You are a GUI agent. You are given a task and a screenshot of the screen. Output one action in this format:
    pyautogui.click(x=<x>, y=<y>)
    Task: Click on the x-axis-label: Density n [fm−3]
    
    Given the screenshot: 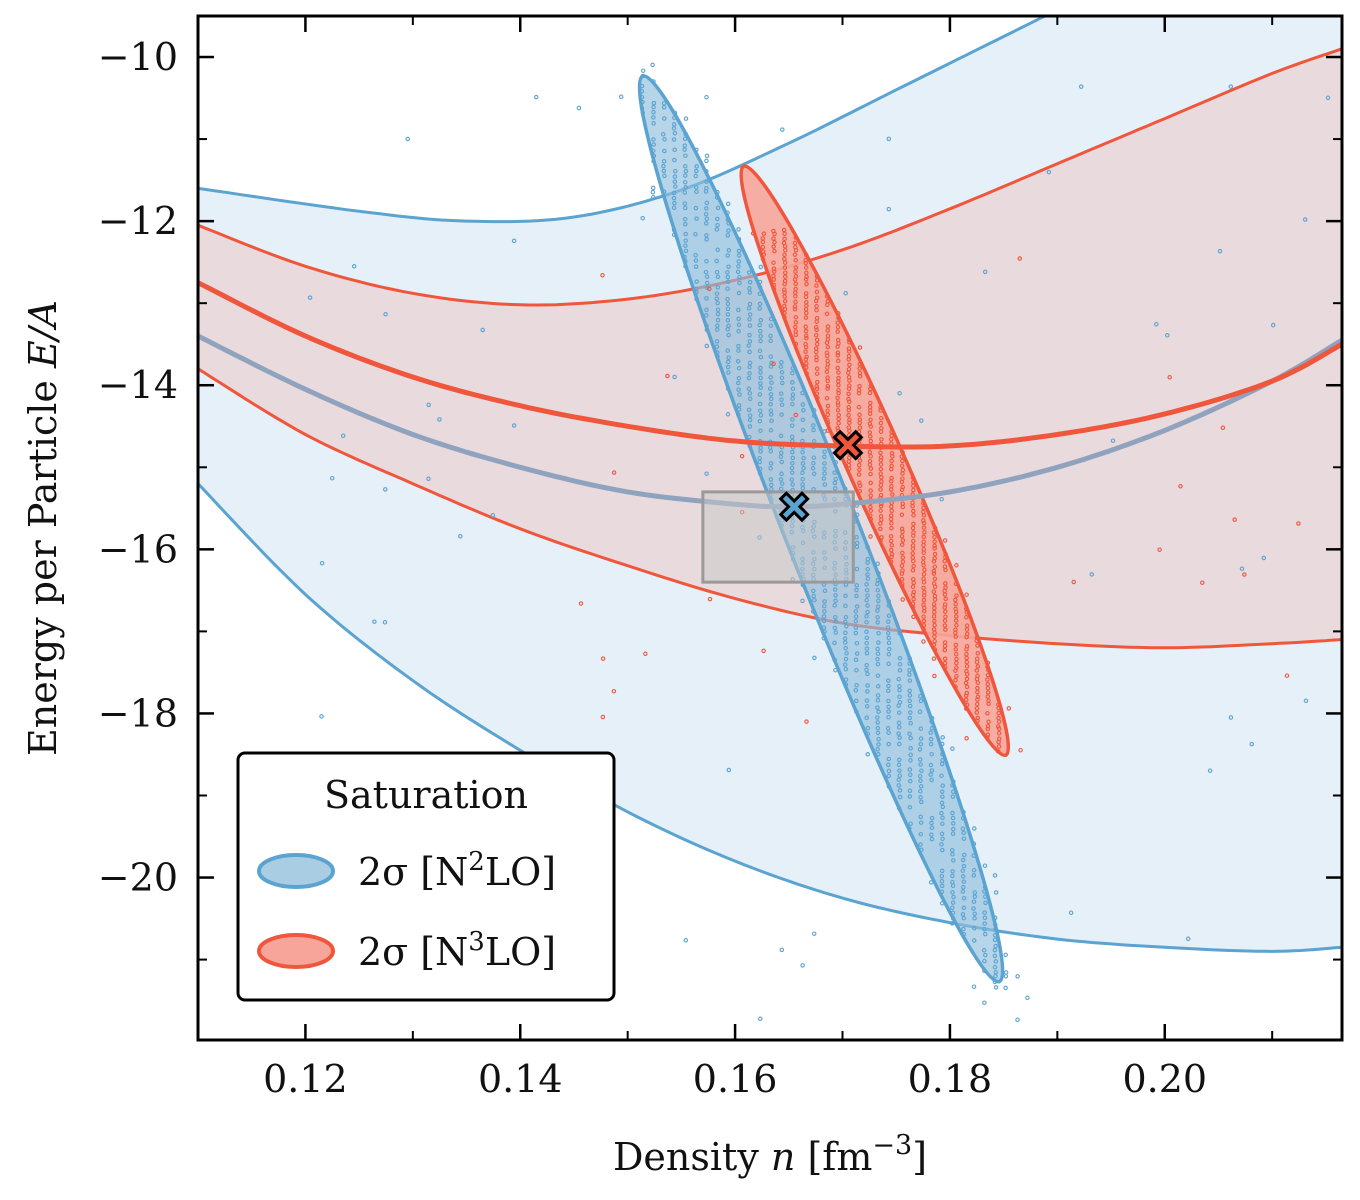 What is the action you would take?
    pyautogui.click(x=770, y=1154)
    